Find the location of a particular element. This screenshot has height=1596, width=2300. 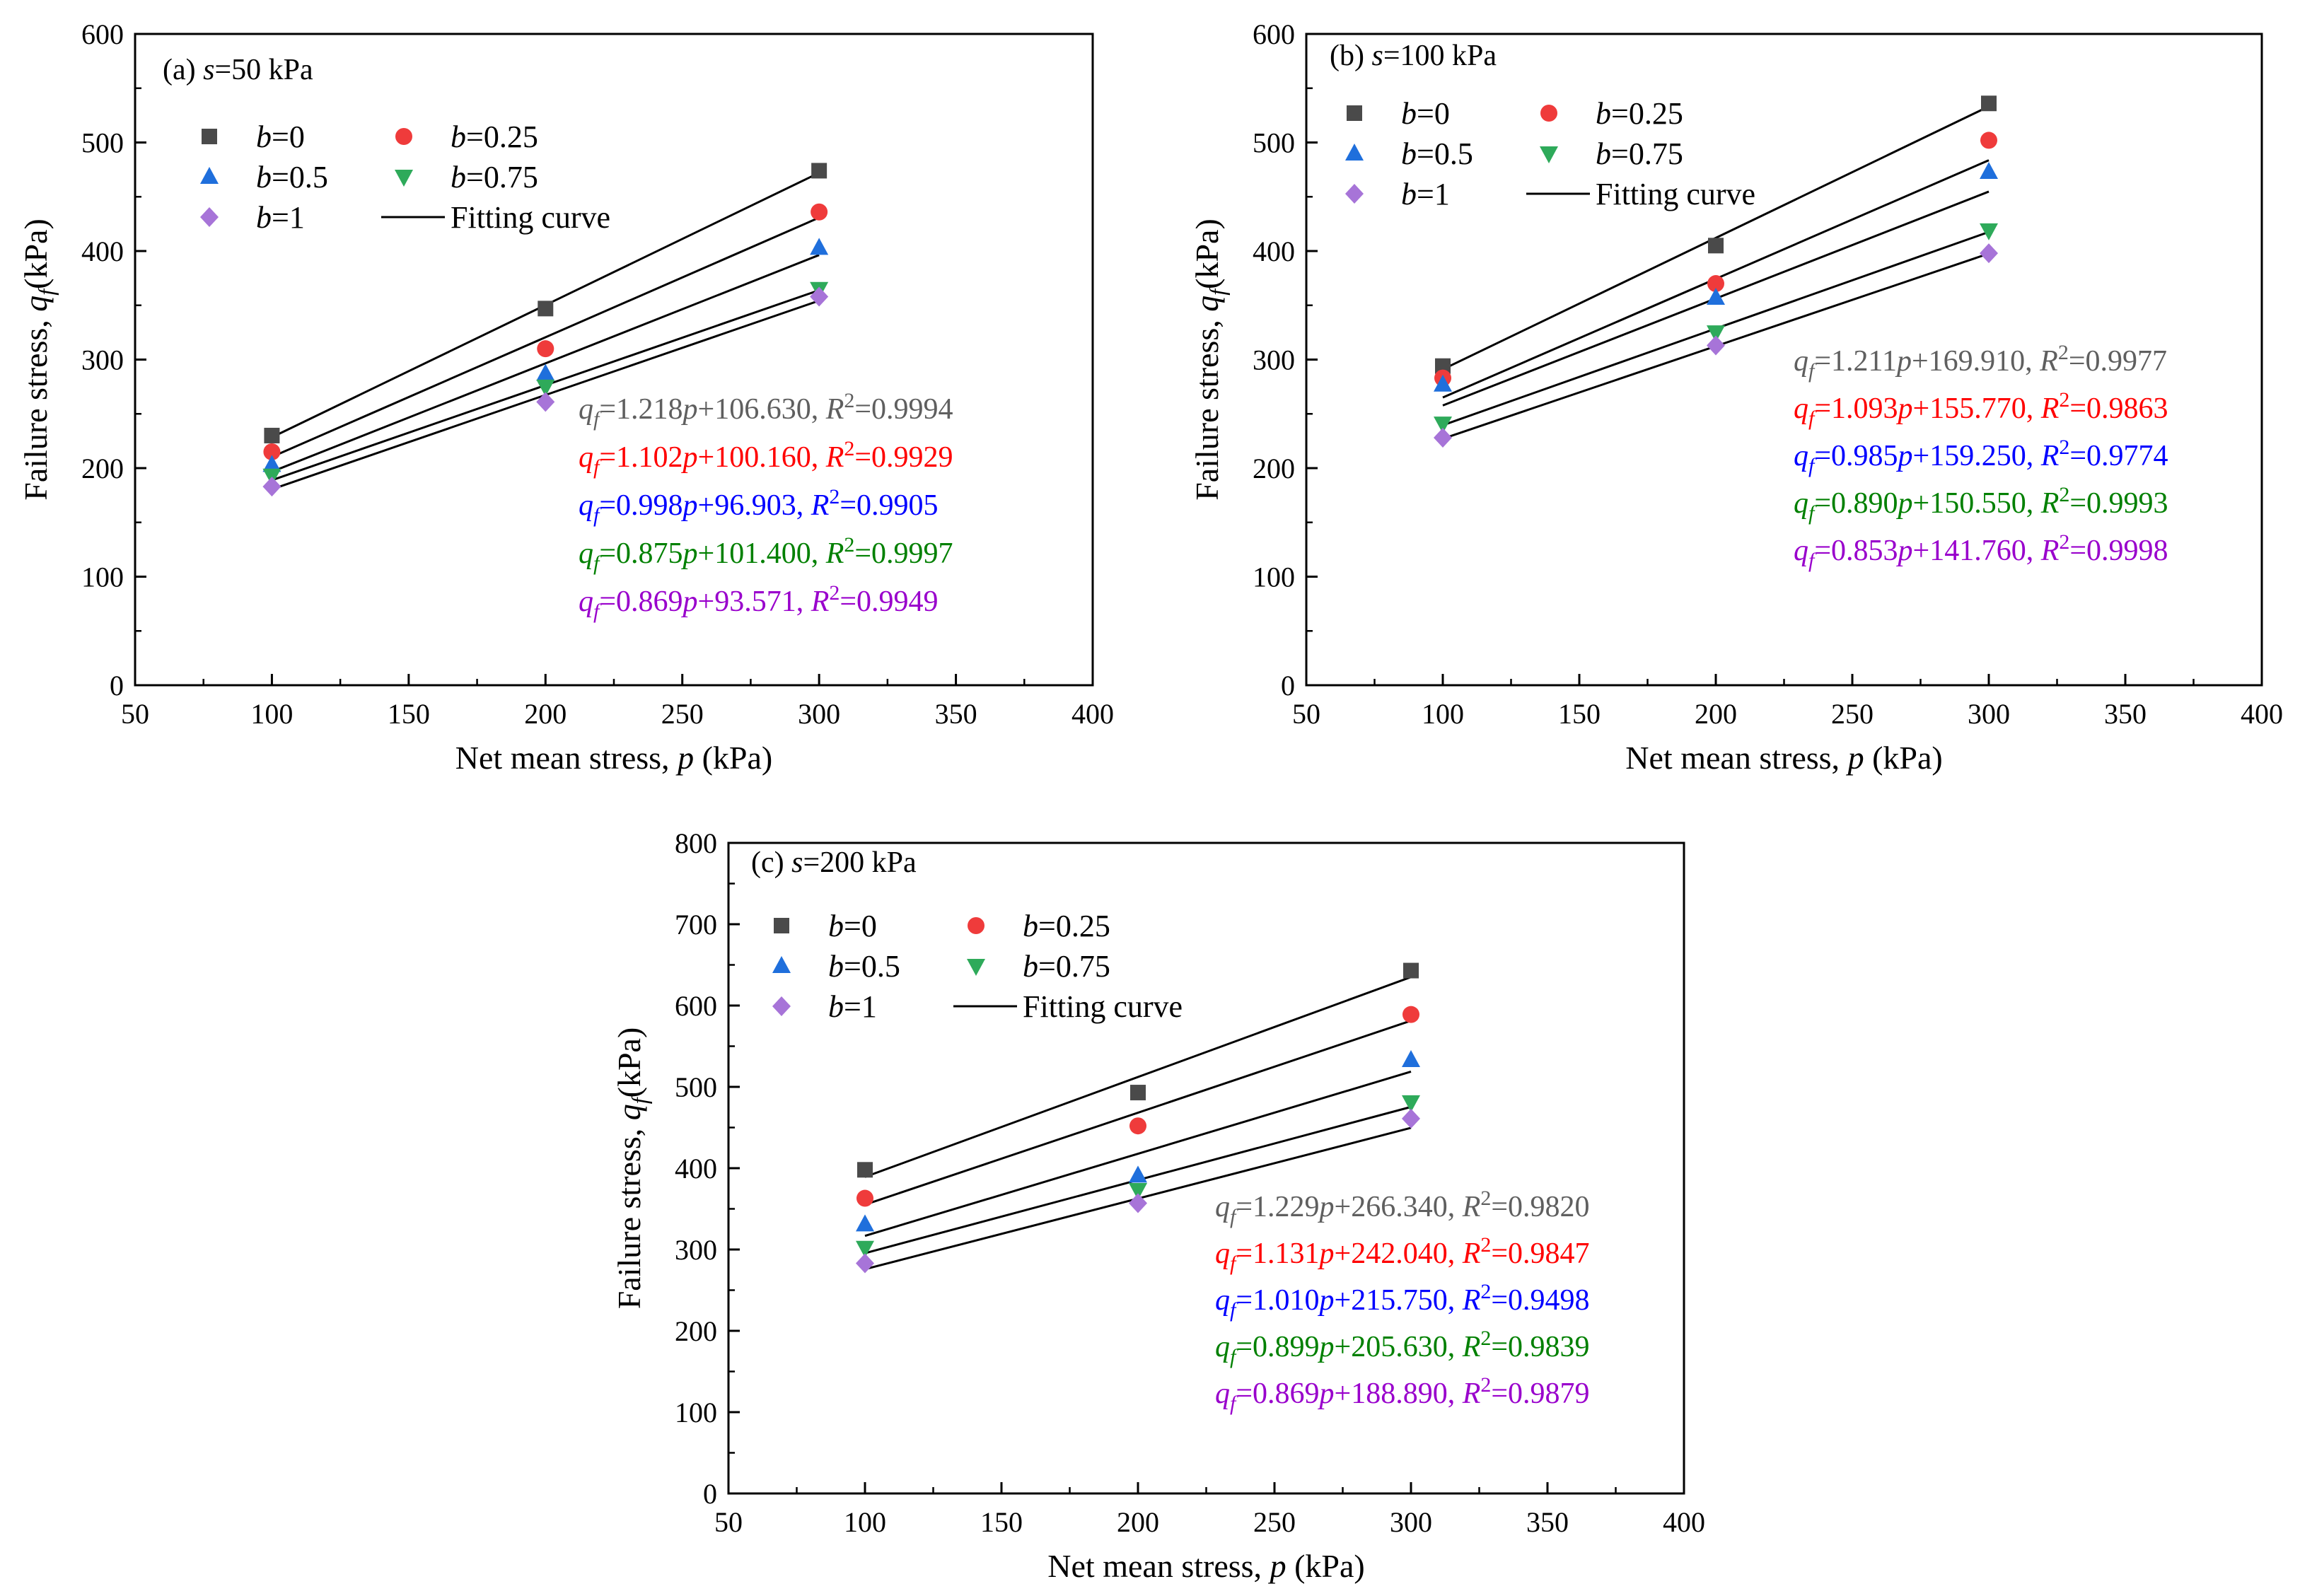

fit-equation-b-1: qf=0.869p+188.890, R2=0.9879 is located at coordinates (1402, 1394).